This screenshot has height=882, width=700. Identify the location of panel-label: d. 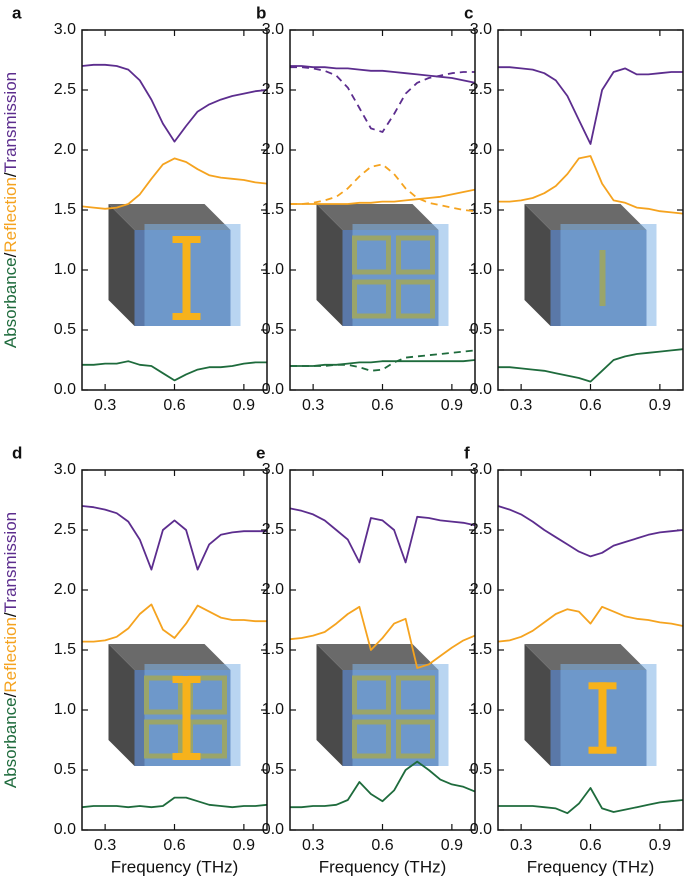
(17, 452).